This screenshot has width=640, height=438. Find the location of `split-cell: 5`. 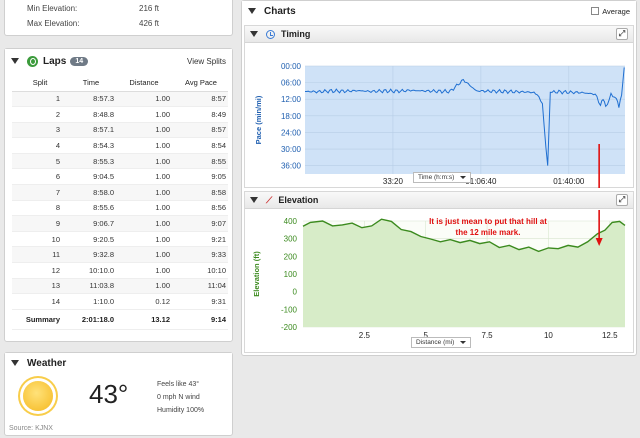

split-cell: 5 is located at coordinates (40, 161).